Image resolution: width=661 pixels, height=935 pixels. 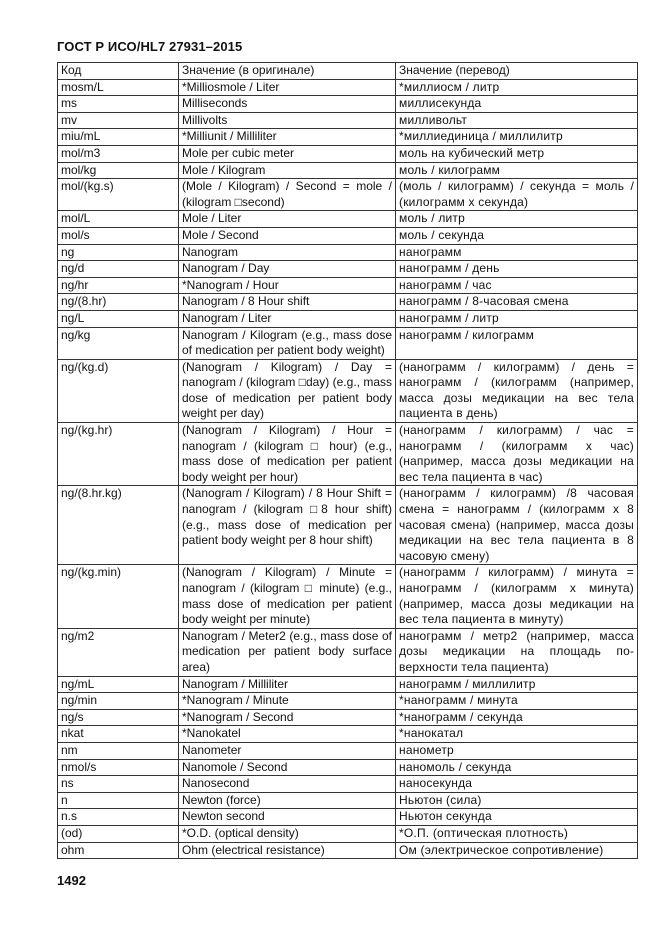 I want to click on column-header-code: Код, so click(x=118, y=71).